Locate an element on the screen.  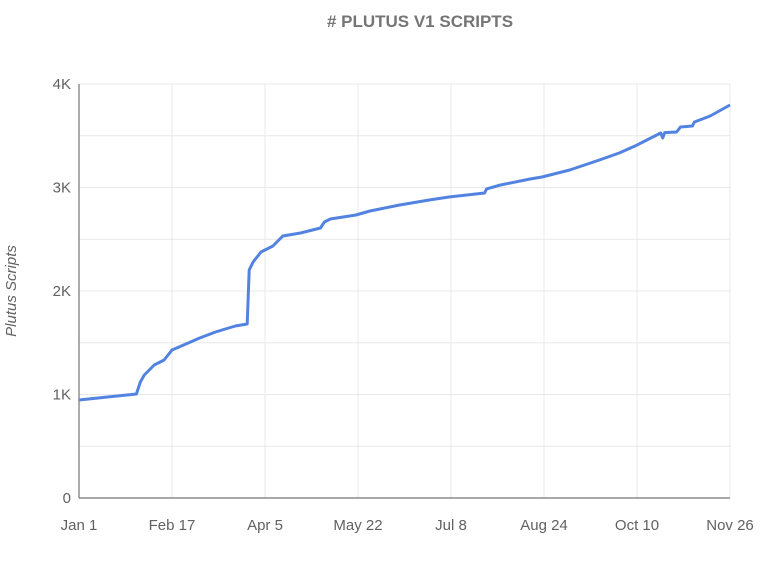
y-axis-label: Plutus Scripts is located at coordinates (11, 291).